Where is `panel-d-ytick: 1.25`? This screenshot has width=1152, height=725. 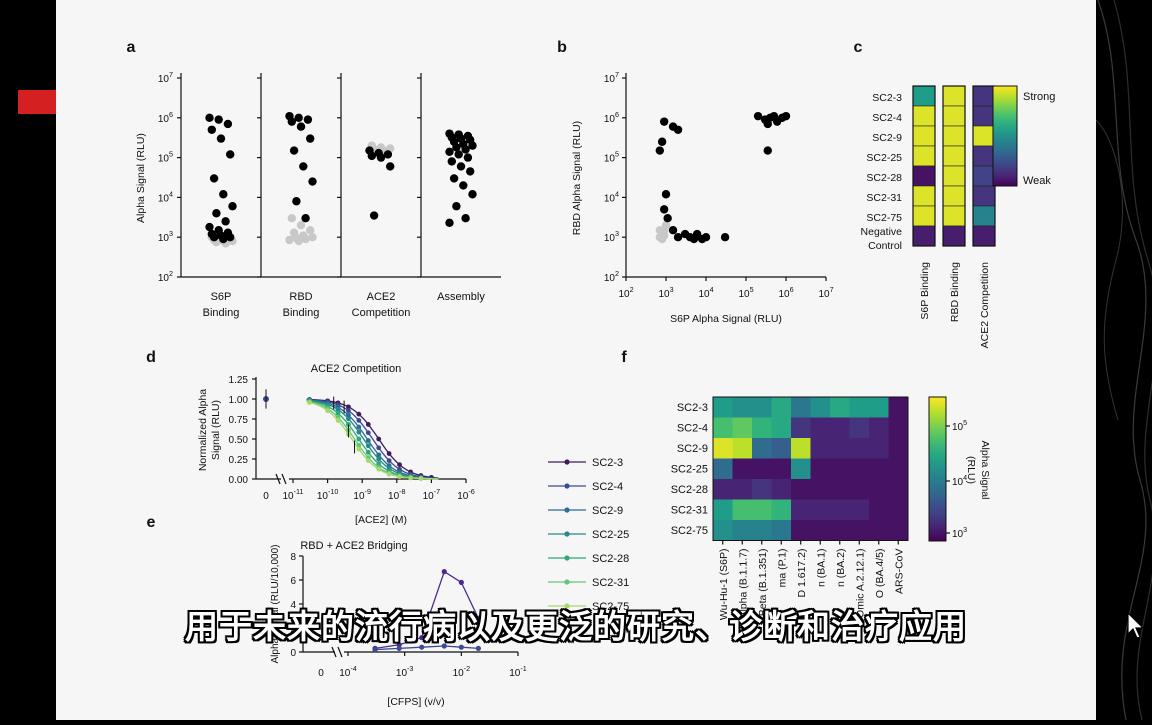
panel-d-ytick: 1.25 is located at coordinates (239, 380).